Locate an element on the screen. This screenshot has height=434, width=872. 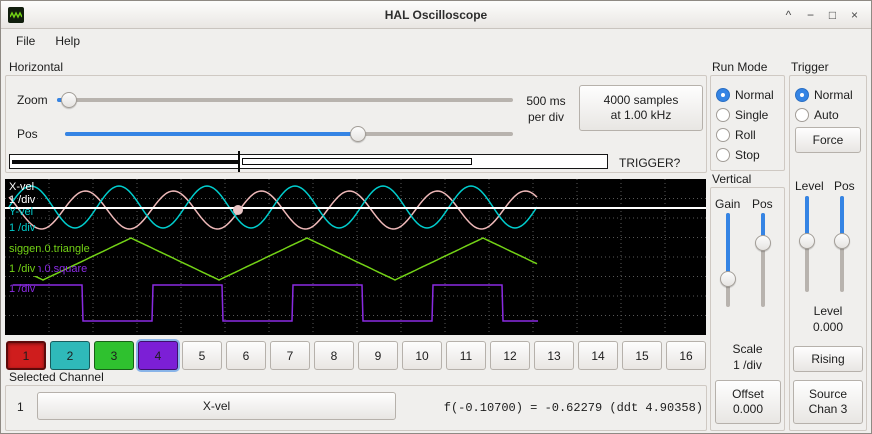
oscilloscope-app-icon is located at coordinates (16, 15).